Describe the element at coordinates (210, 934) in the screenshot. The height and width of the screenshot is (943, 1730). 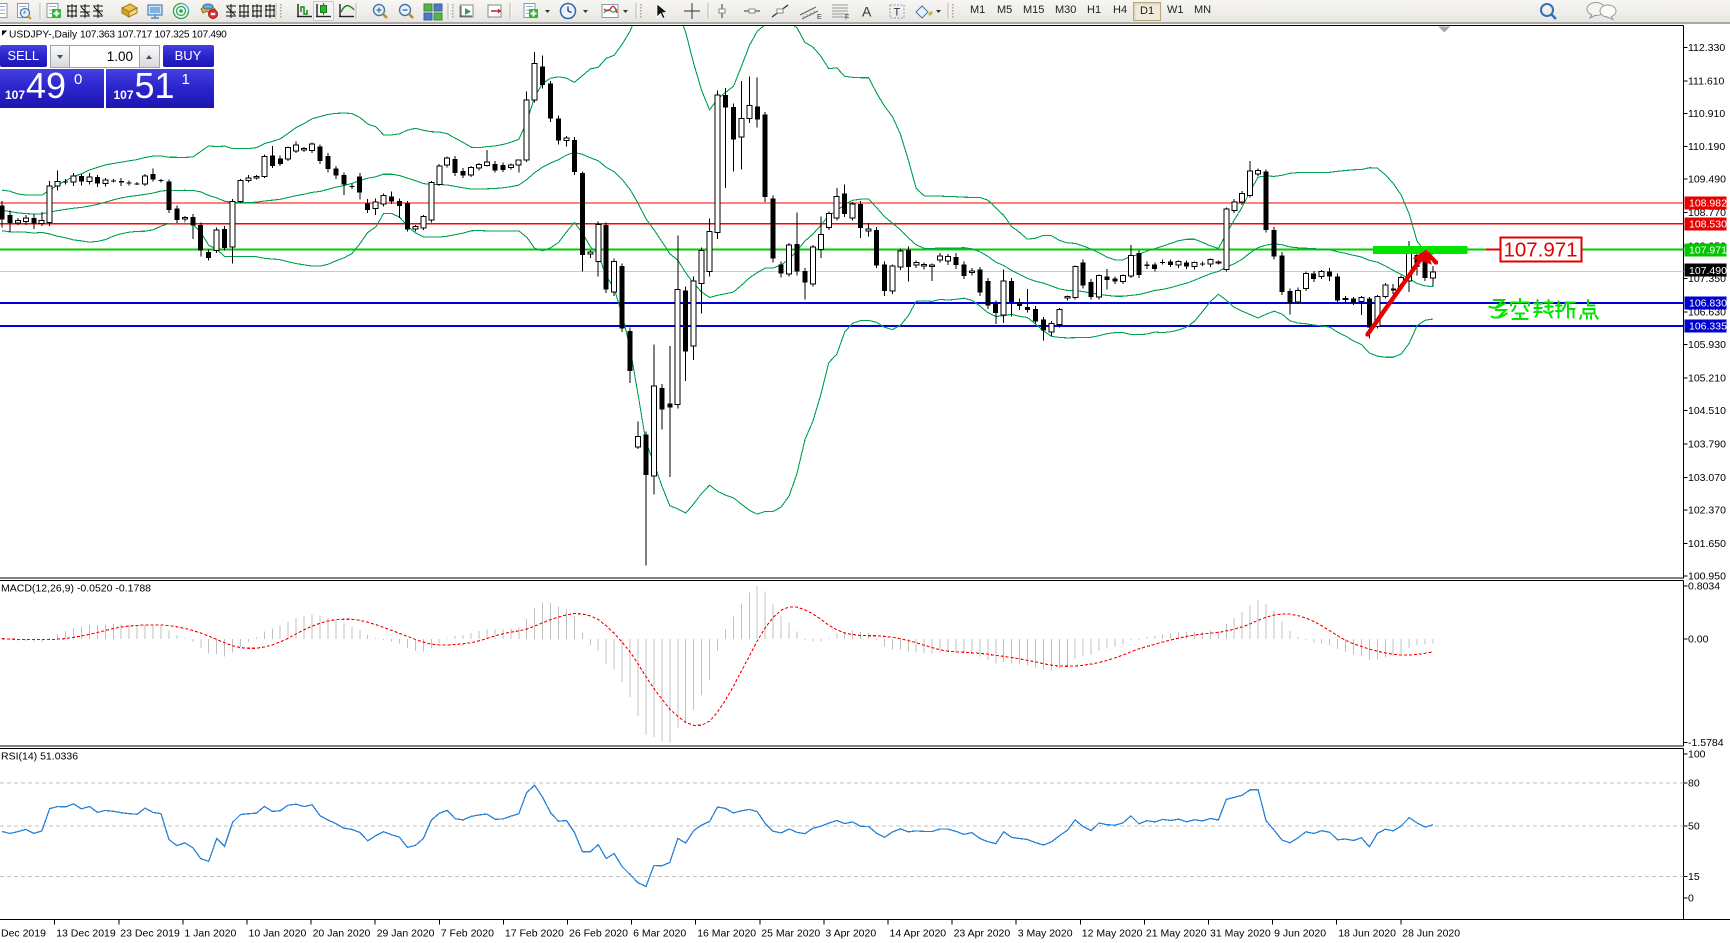
I see `svg-text: 1 Jan 2020` at that location.